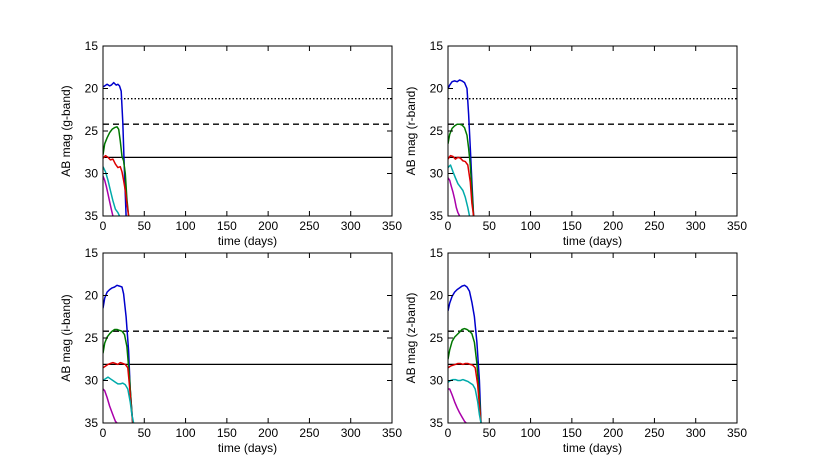  Describe the element at coordinates (411, 338) in the screenshot. I see `y-axis-label: AB mag (z-band)` at that location.